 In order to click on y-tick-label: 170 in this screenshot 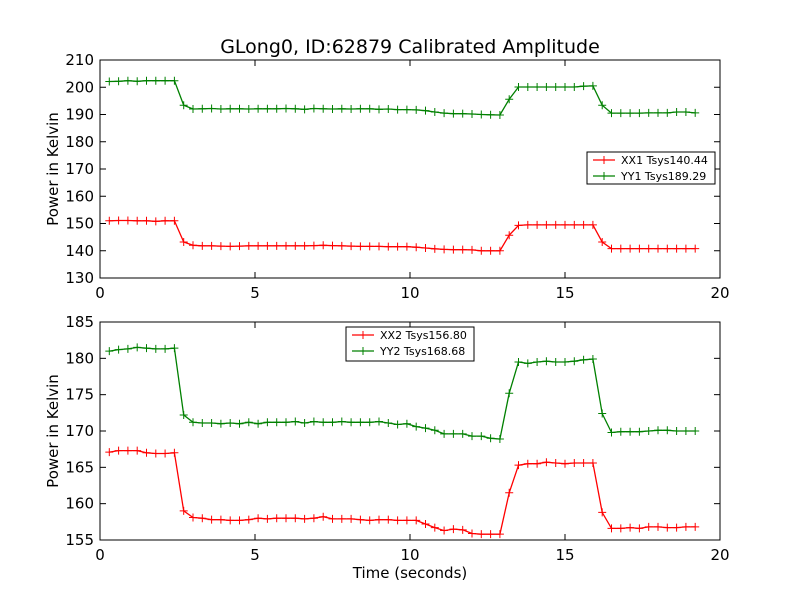, I will do `click(79, 169)`.